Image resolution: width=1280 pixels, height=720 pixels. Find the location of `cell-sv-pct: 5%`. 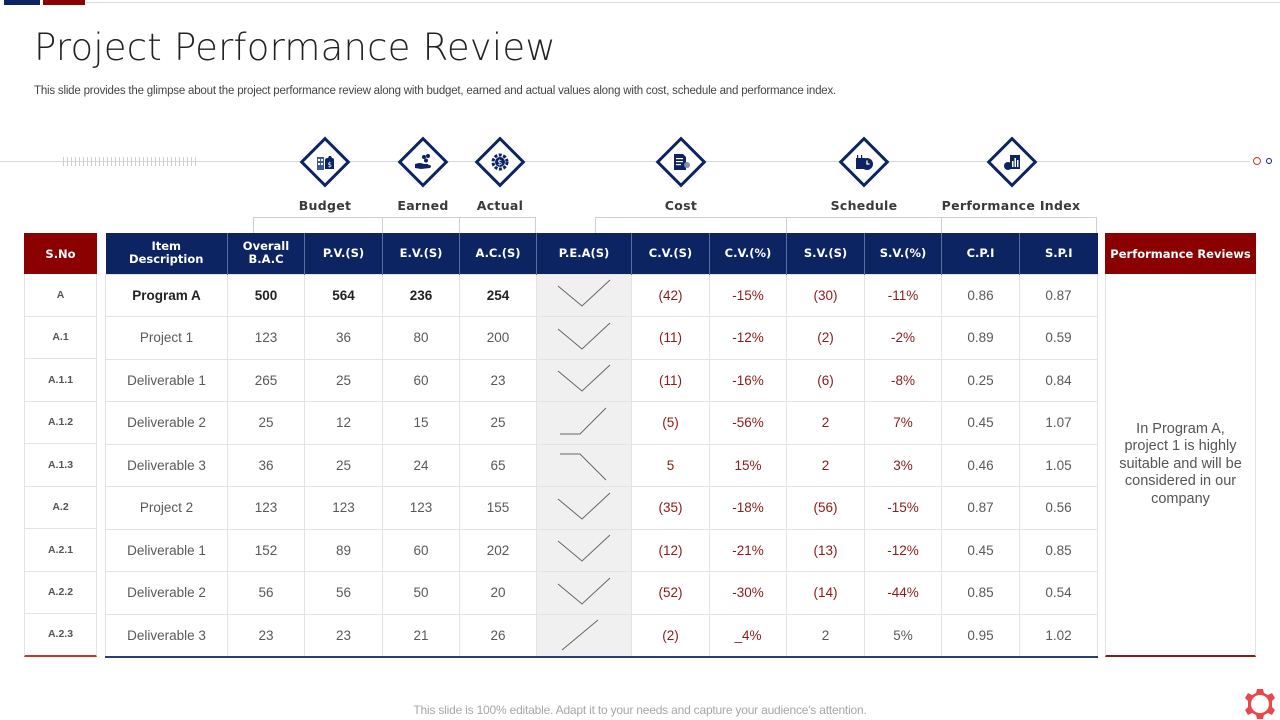

cell-sv-pct: 5% is located at coordinates (903, 635).